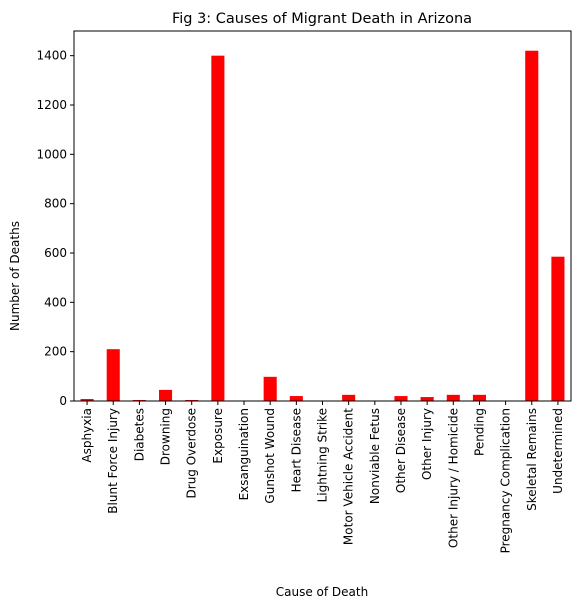  What do you see at coordinates (113, 375) in the screenshot?
I see `bar-blunt-force-injury` at bounding box center [113, 375].